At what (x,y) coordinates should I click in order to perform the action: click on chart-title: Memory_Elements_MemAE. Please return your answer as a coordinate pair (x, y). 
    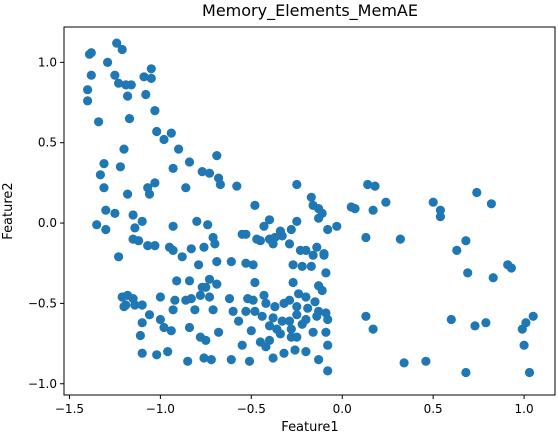
    Looking at the image, I should click on (310, 11).